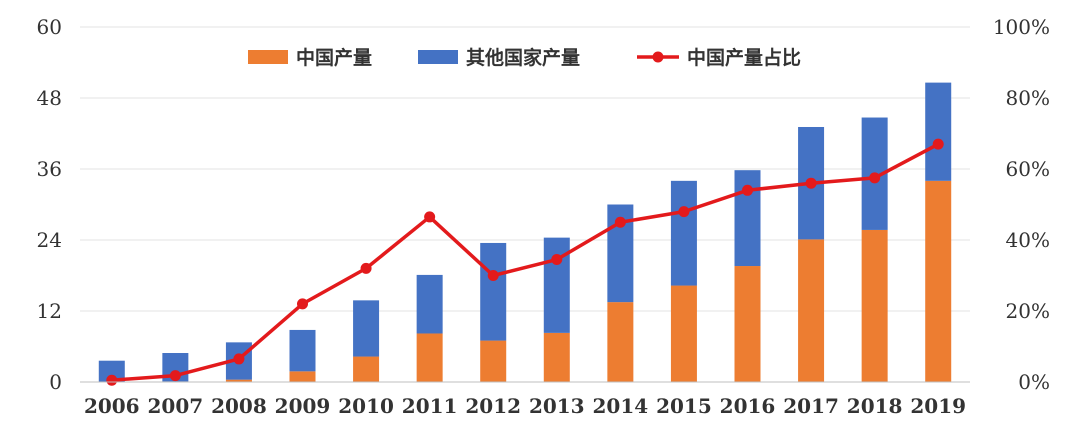 This screenshot has height=429, width=1080. Describe the element at coordinates (334, 57) in the screenshot. I see `legend-label-china: 中国产量` at that location.